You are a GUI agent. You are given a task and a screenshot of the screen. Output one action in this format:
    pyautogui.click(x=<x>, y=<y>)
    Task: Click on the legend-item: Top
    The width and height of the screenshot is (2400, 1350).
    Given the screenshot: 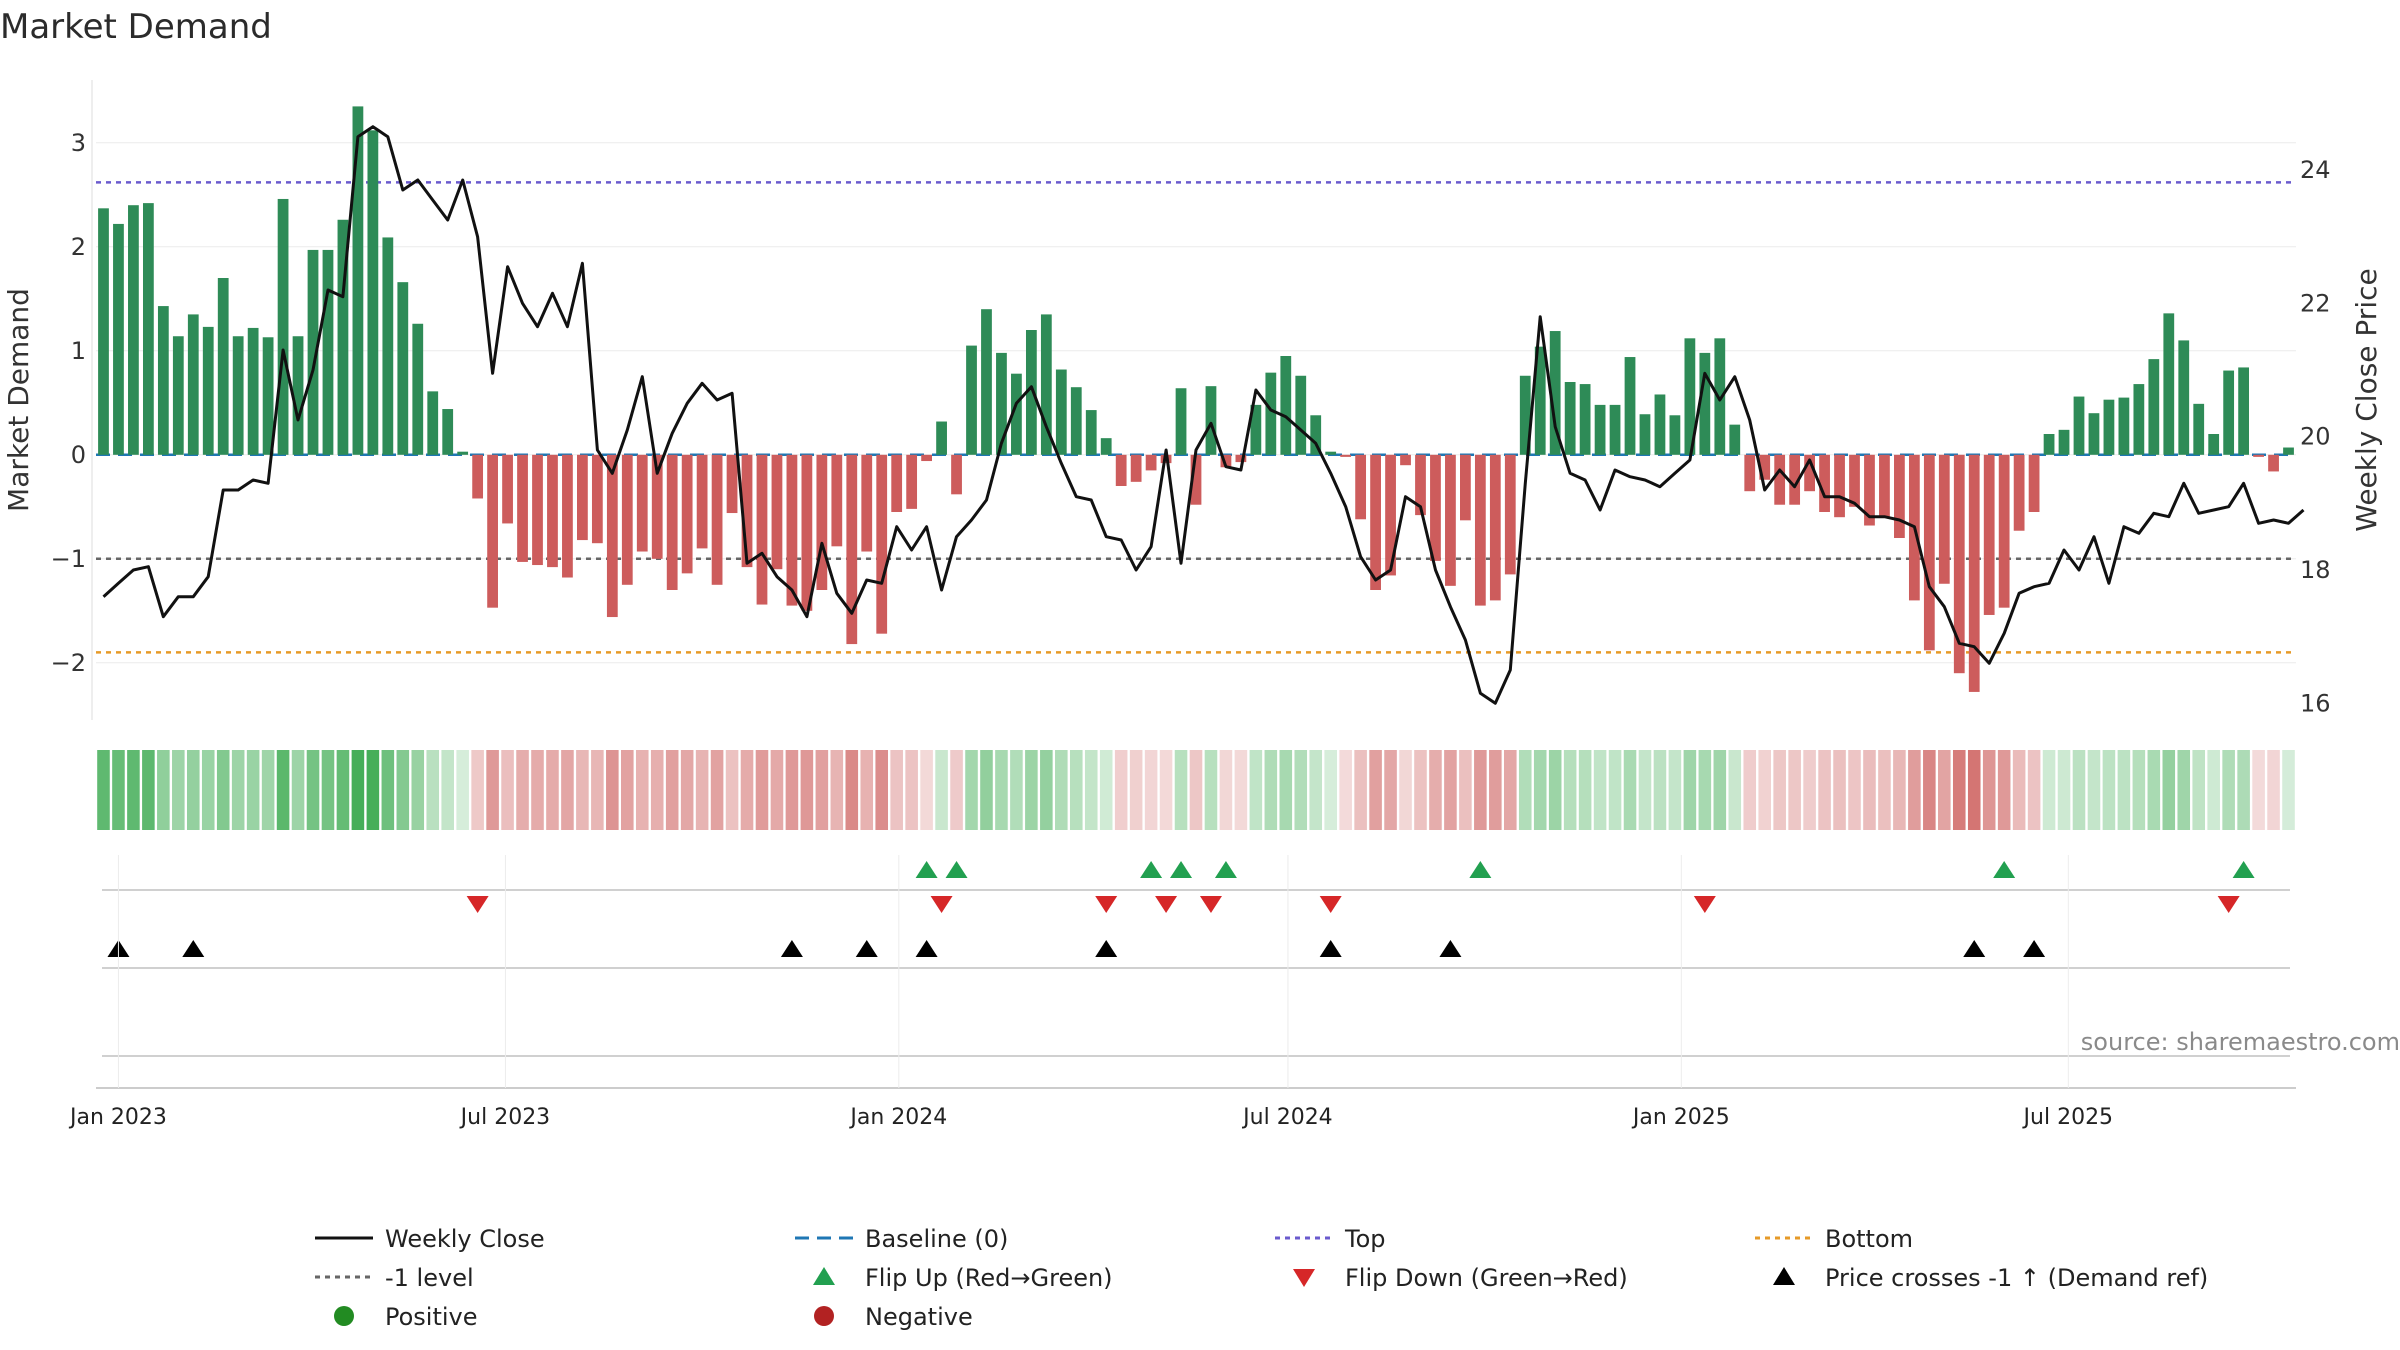 What is the action you would take?
    pyautogui.click(x=1330, y=1239)
    